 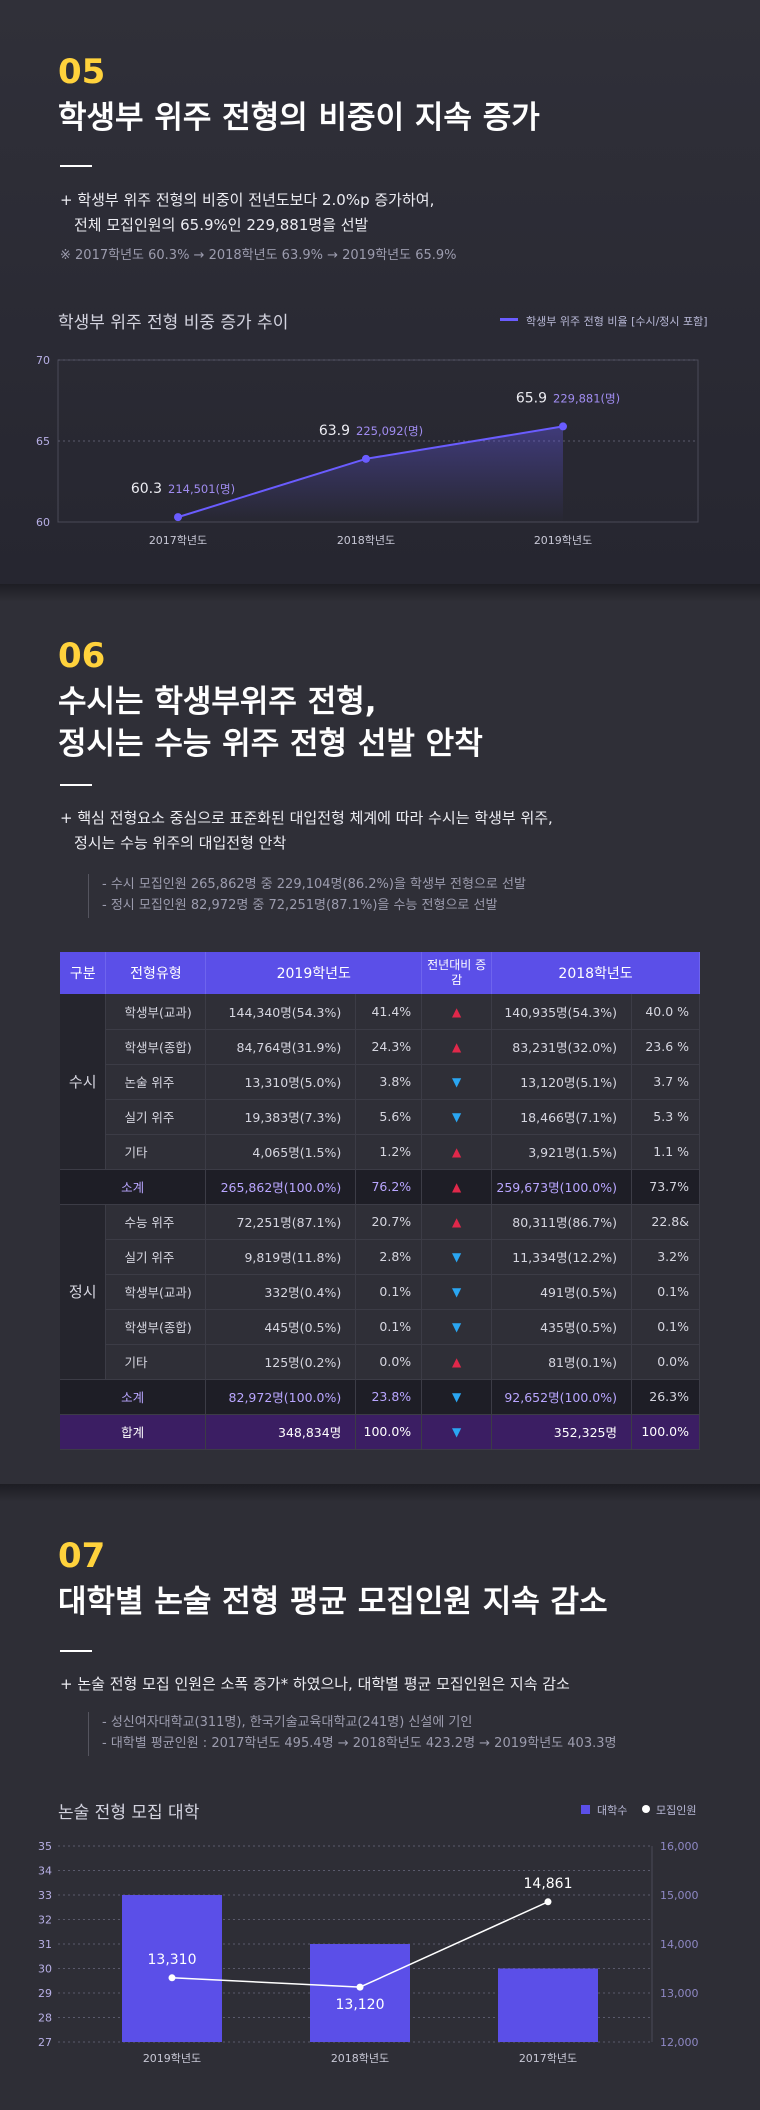 What do you see at coordinates (561, 1432) in the screenshot?
I see `cell-2018: 352,325명` at bounding box center [561, 1432].